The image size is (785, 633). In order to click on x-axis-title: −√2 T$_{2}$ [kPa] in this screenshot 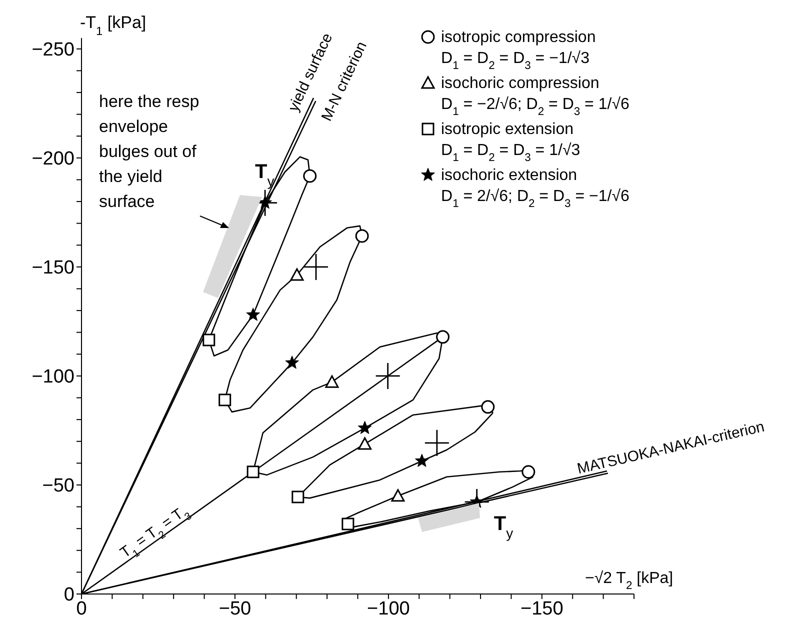, I will do `click(629, 581)`.